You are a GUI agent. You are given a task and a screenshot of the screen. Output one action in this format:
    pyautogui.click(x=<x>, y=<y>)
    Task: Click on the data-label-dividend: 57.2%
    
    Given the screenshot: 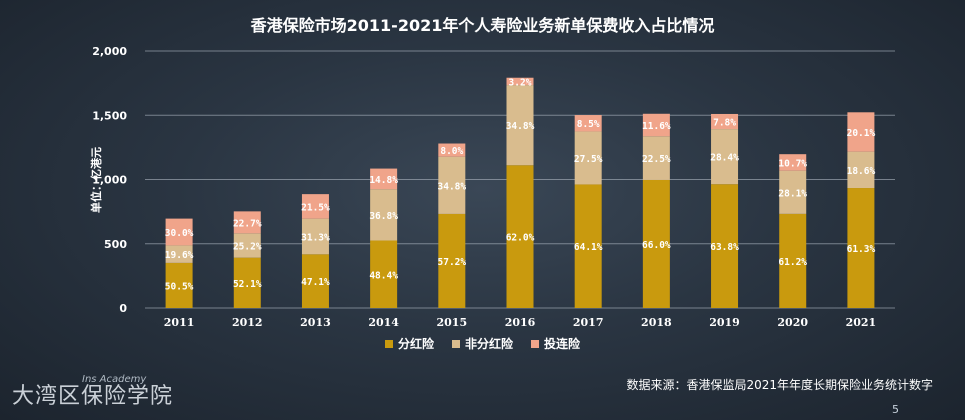 What is the action you would take?
    pyautogui.click(x=452, y=262)
    